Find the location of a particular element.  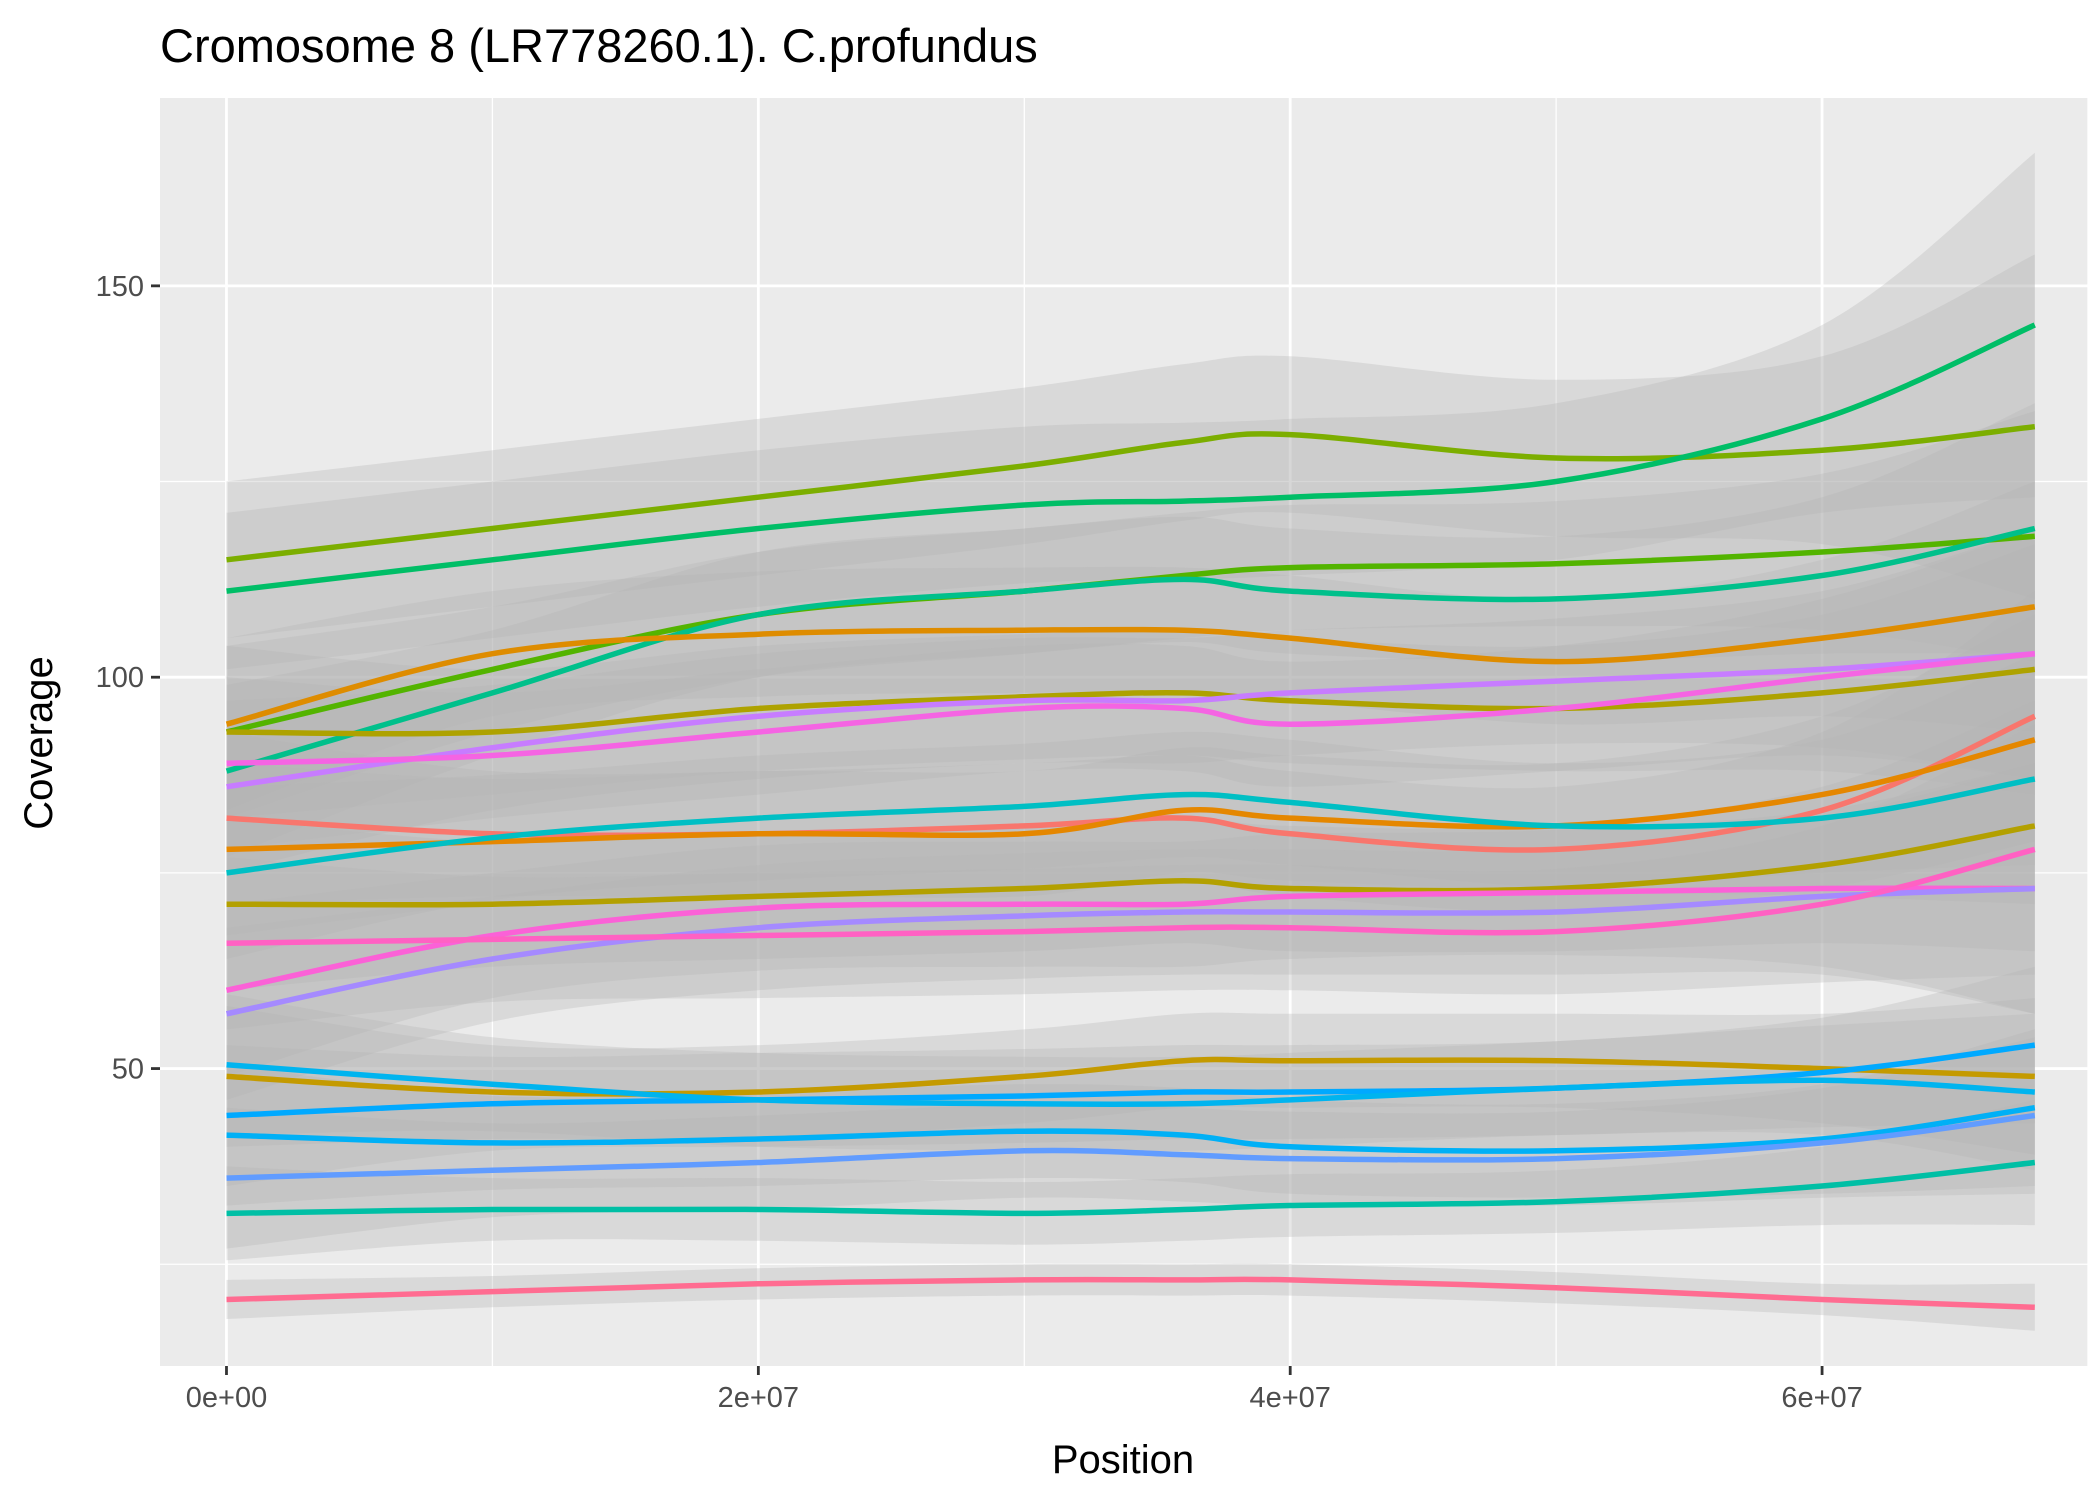

y-tick-label: 150 is located at coordinates (120, 287).